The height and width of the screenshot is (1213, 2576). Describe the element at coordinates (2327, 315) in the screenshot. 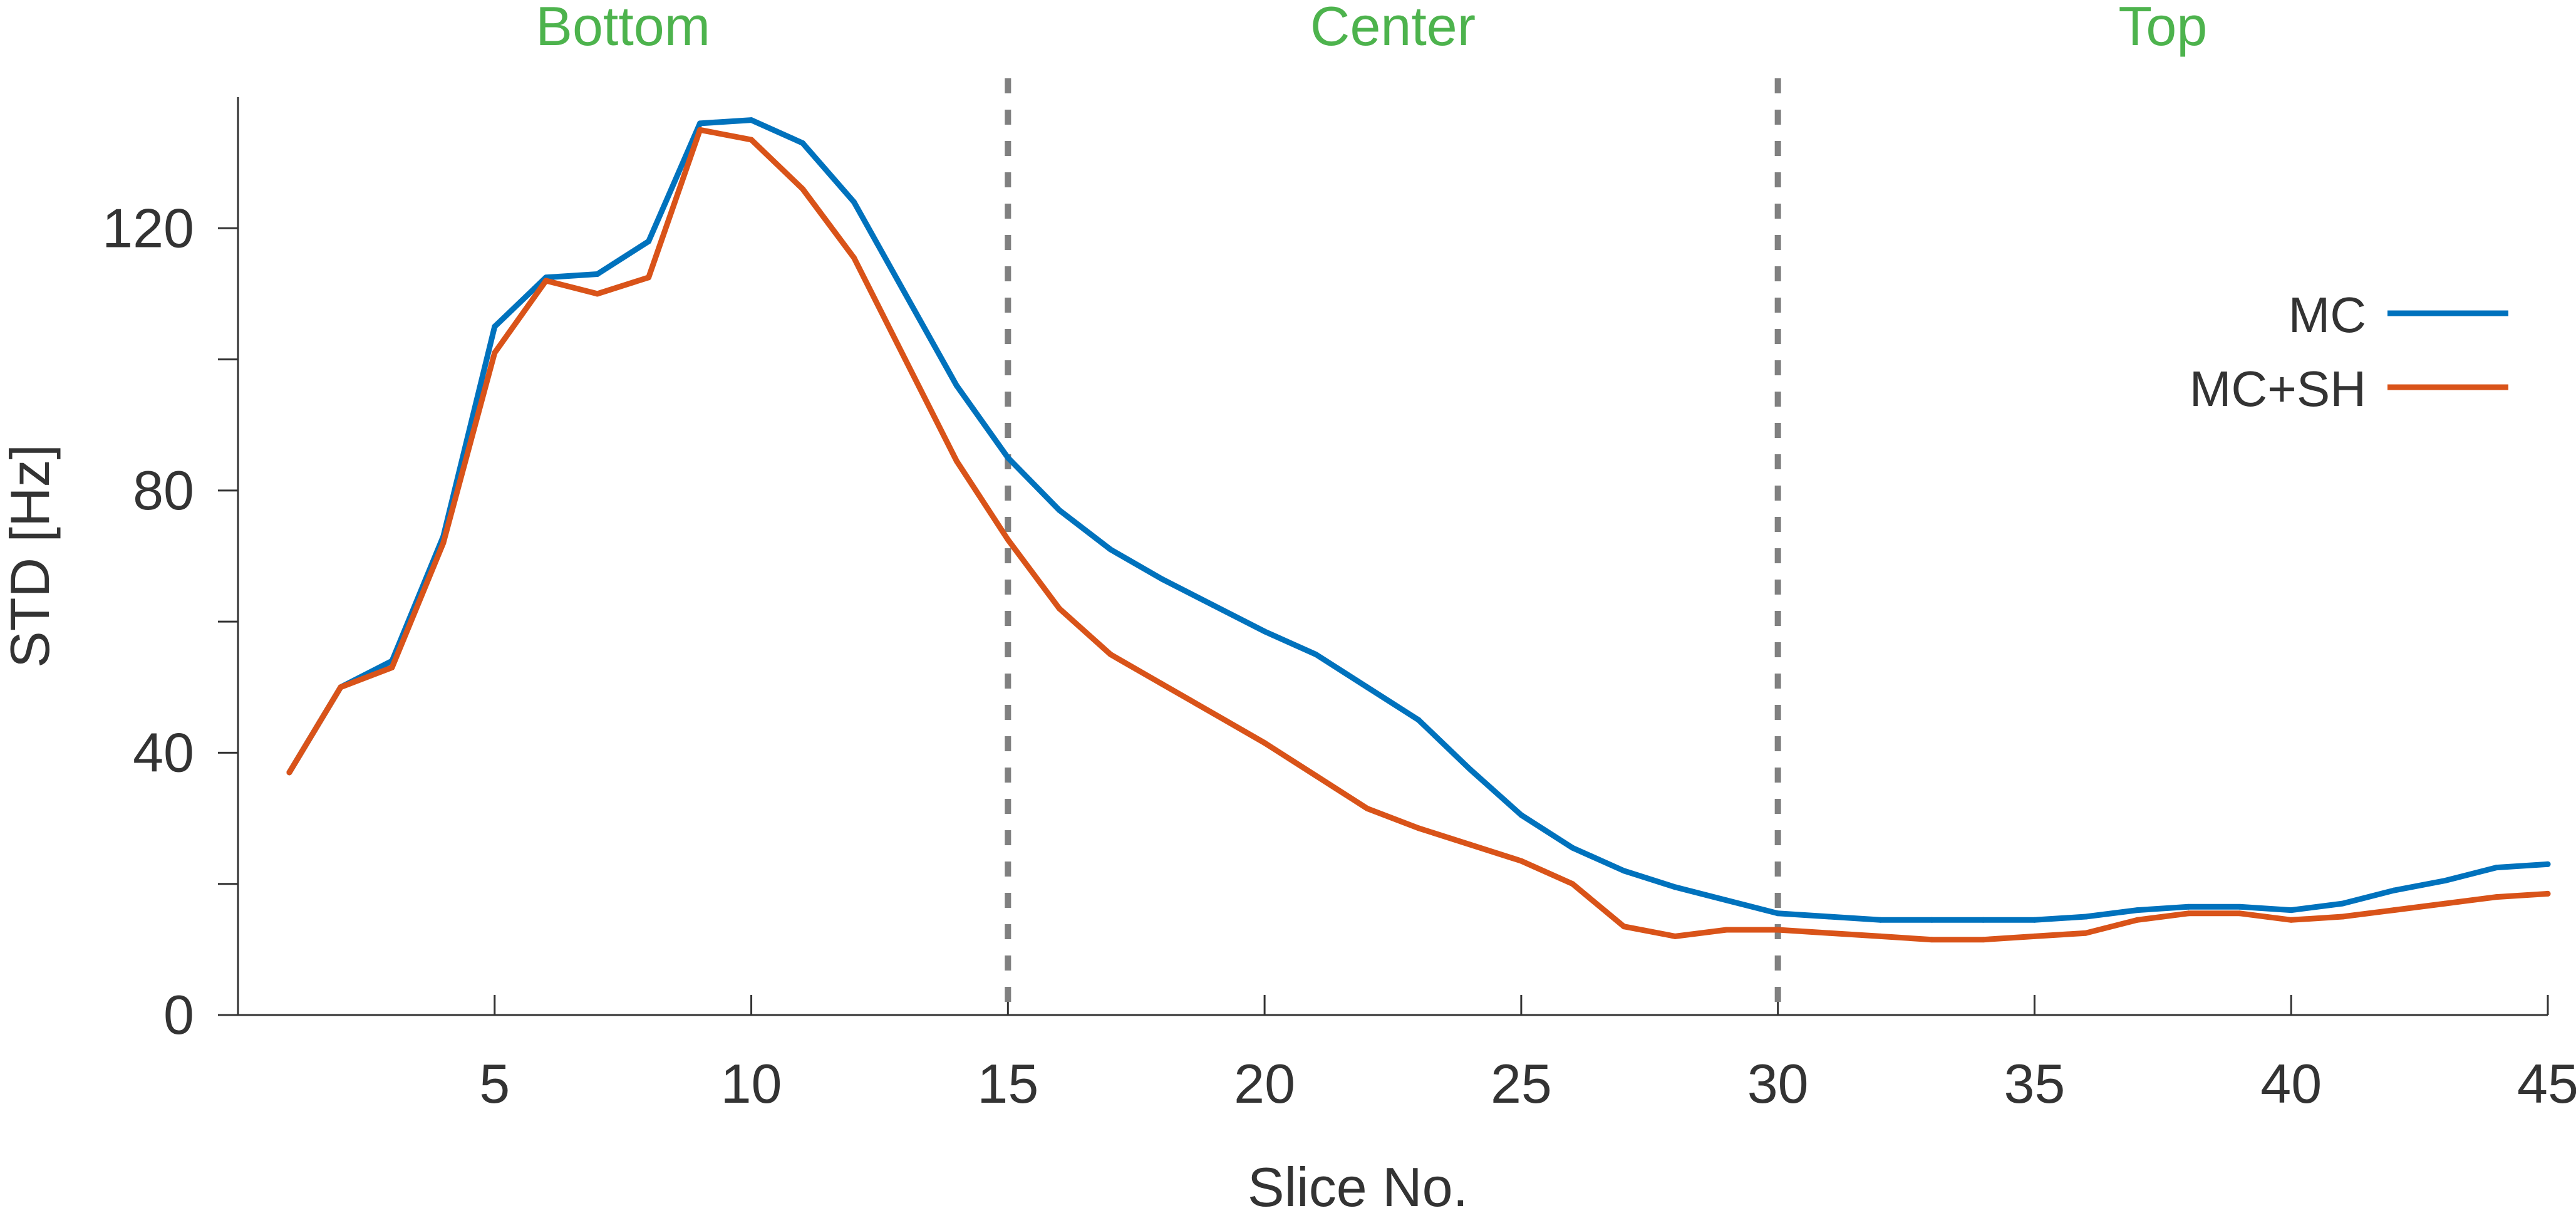

I see `legend-label-mc: MC` at that location.